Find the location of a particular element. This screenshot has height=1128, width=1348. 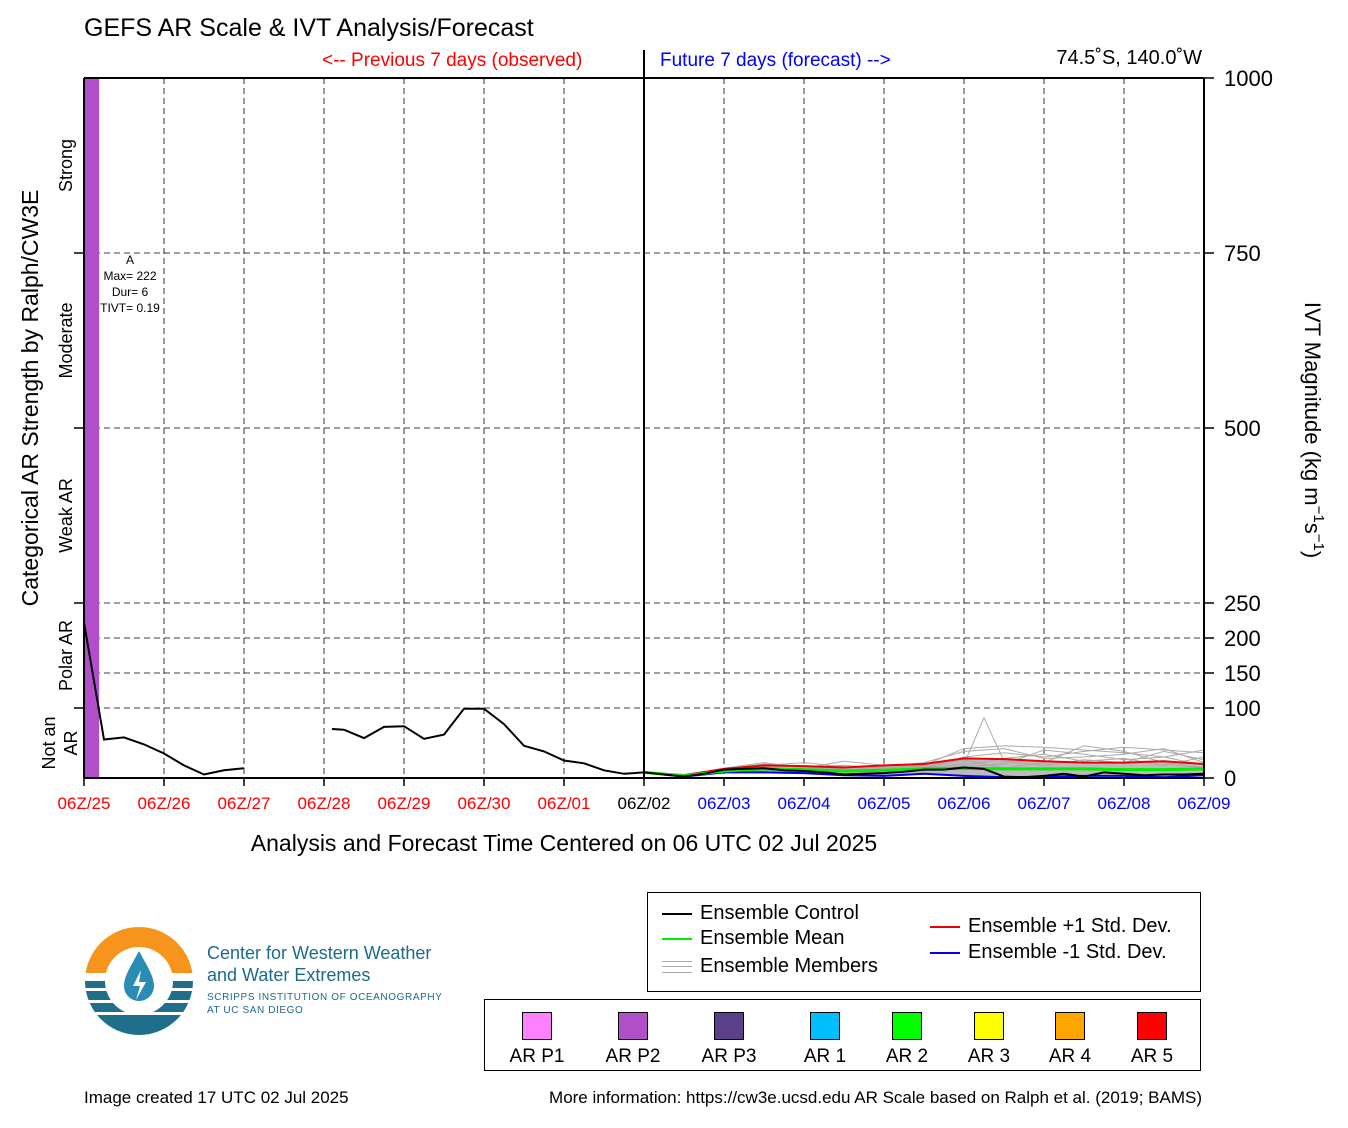

y-tick-label: 750 is located at coordinates (1242, 253).